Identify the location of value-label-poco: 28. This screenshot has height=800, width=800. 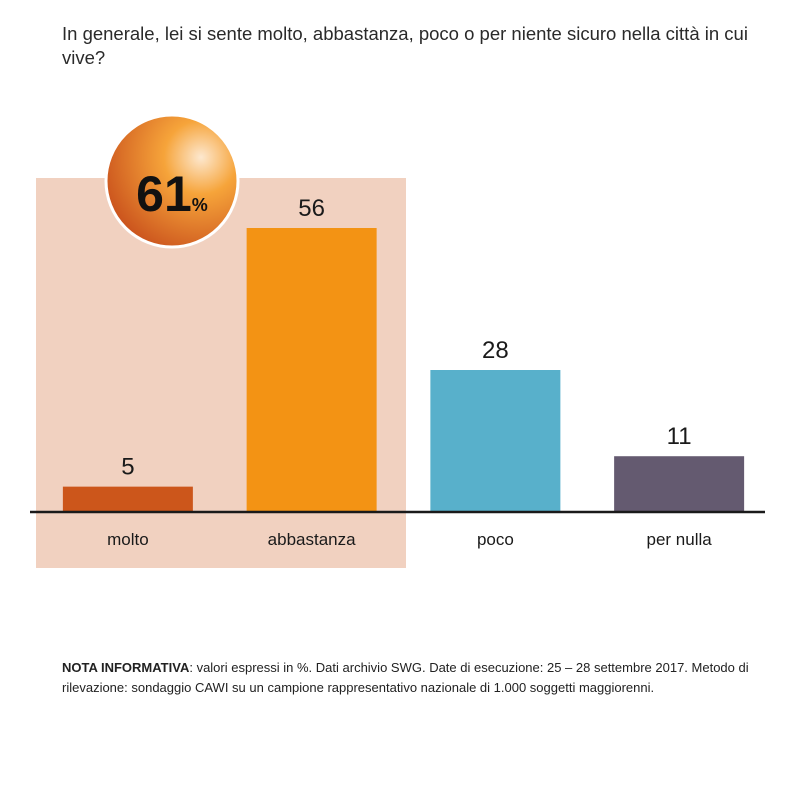
(495, 350).